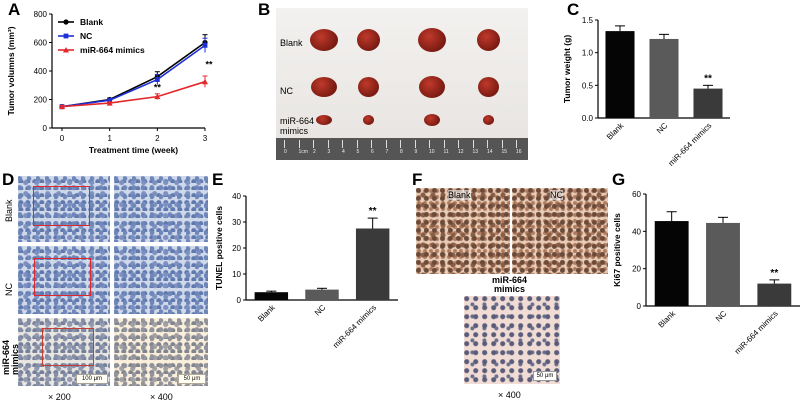 The height and width of the screenshot is (405, 810). What do you see at coordinates (463, 231) in the screenshot?
I see `ki67-blank-image` at bounding box center [463, 231].